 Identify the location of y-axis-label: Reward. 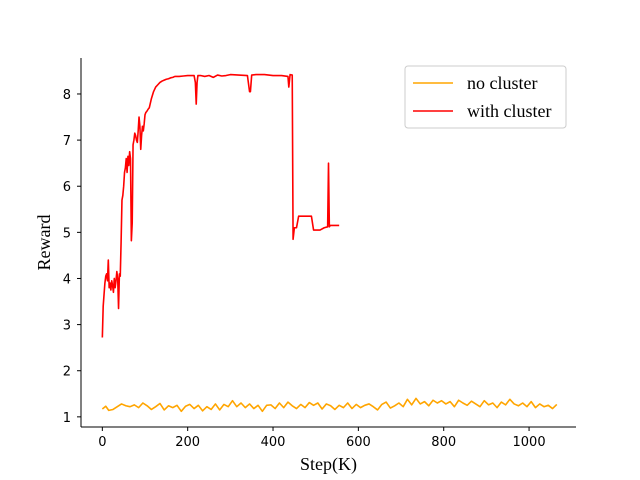
(44, 243).